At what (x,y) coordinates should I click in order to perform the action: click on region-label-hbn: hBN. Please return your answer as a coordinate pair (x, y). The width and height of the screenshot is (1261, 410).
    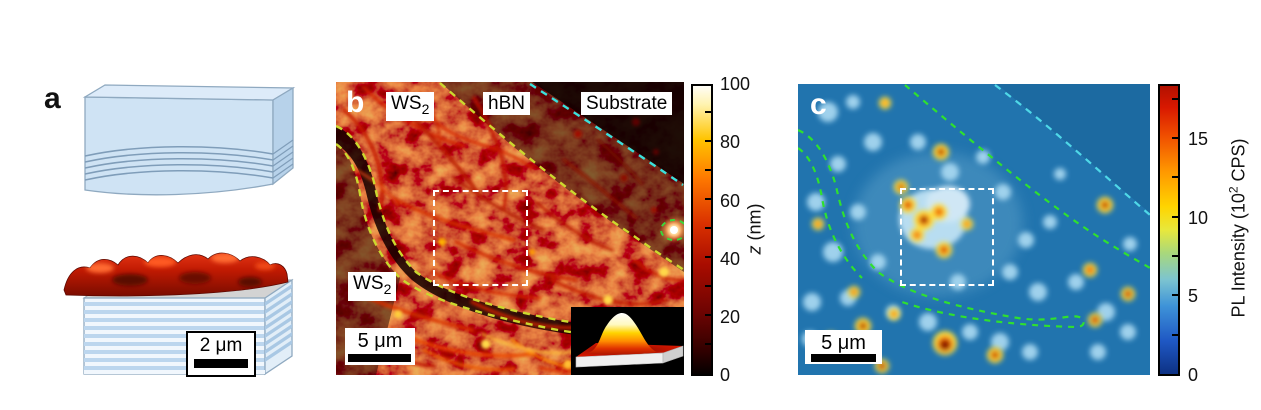
    Looking at the image, I should click on (506, 103).